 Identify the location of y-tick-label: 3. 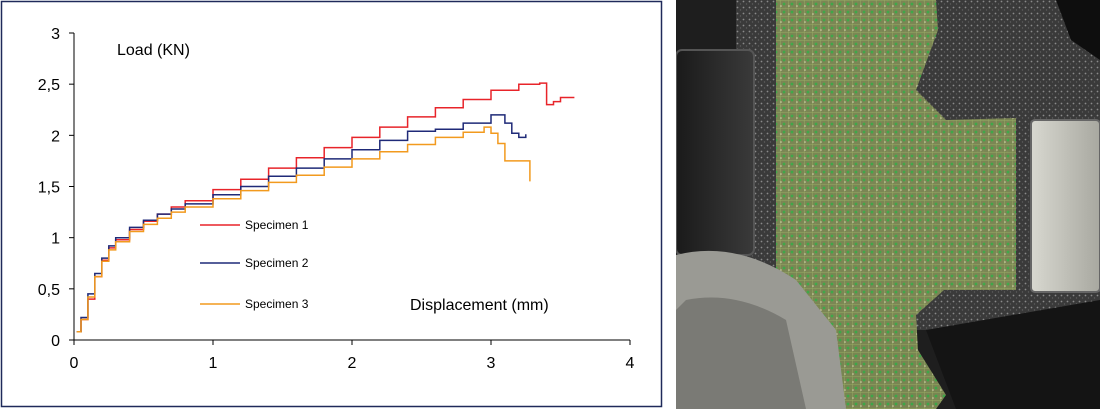
(55, 34).